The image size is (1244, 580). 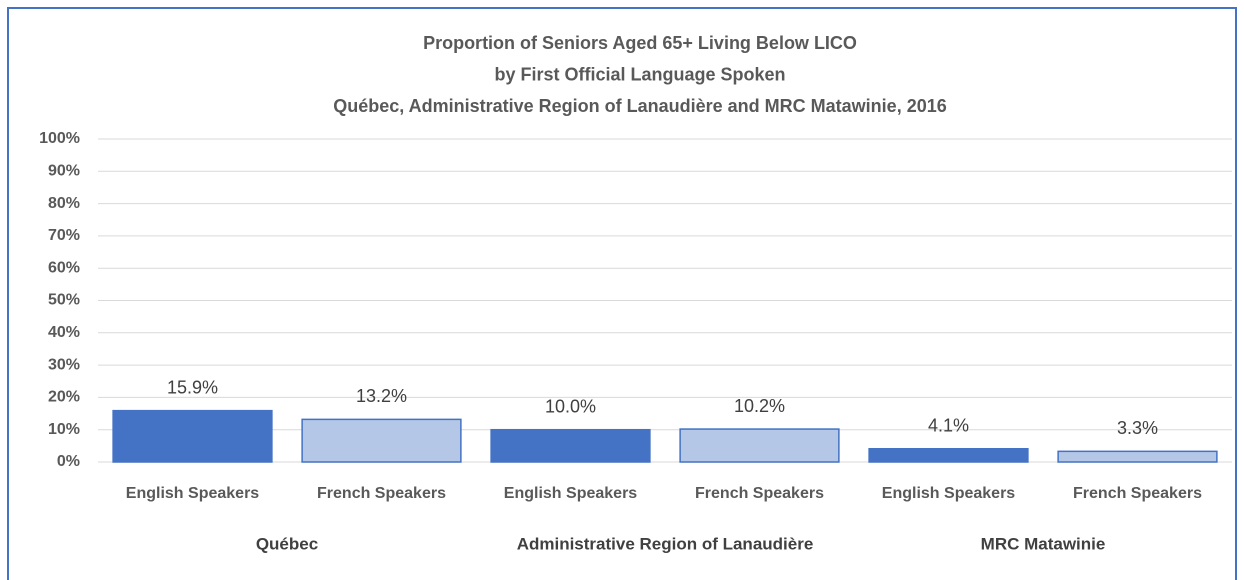 I want to click on y-tick-label: 80%, so click(x=64, y=203).